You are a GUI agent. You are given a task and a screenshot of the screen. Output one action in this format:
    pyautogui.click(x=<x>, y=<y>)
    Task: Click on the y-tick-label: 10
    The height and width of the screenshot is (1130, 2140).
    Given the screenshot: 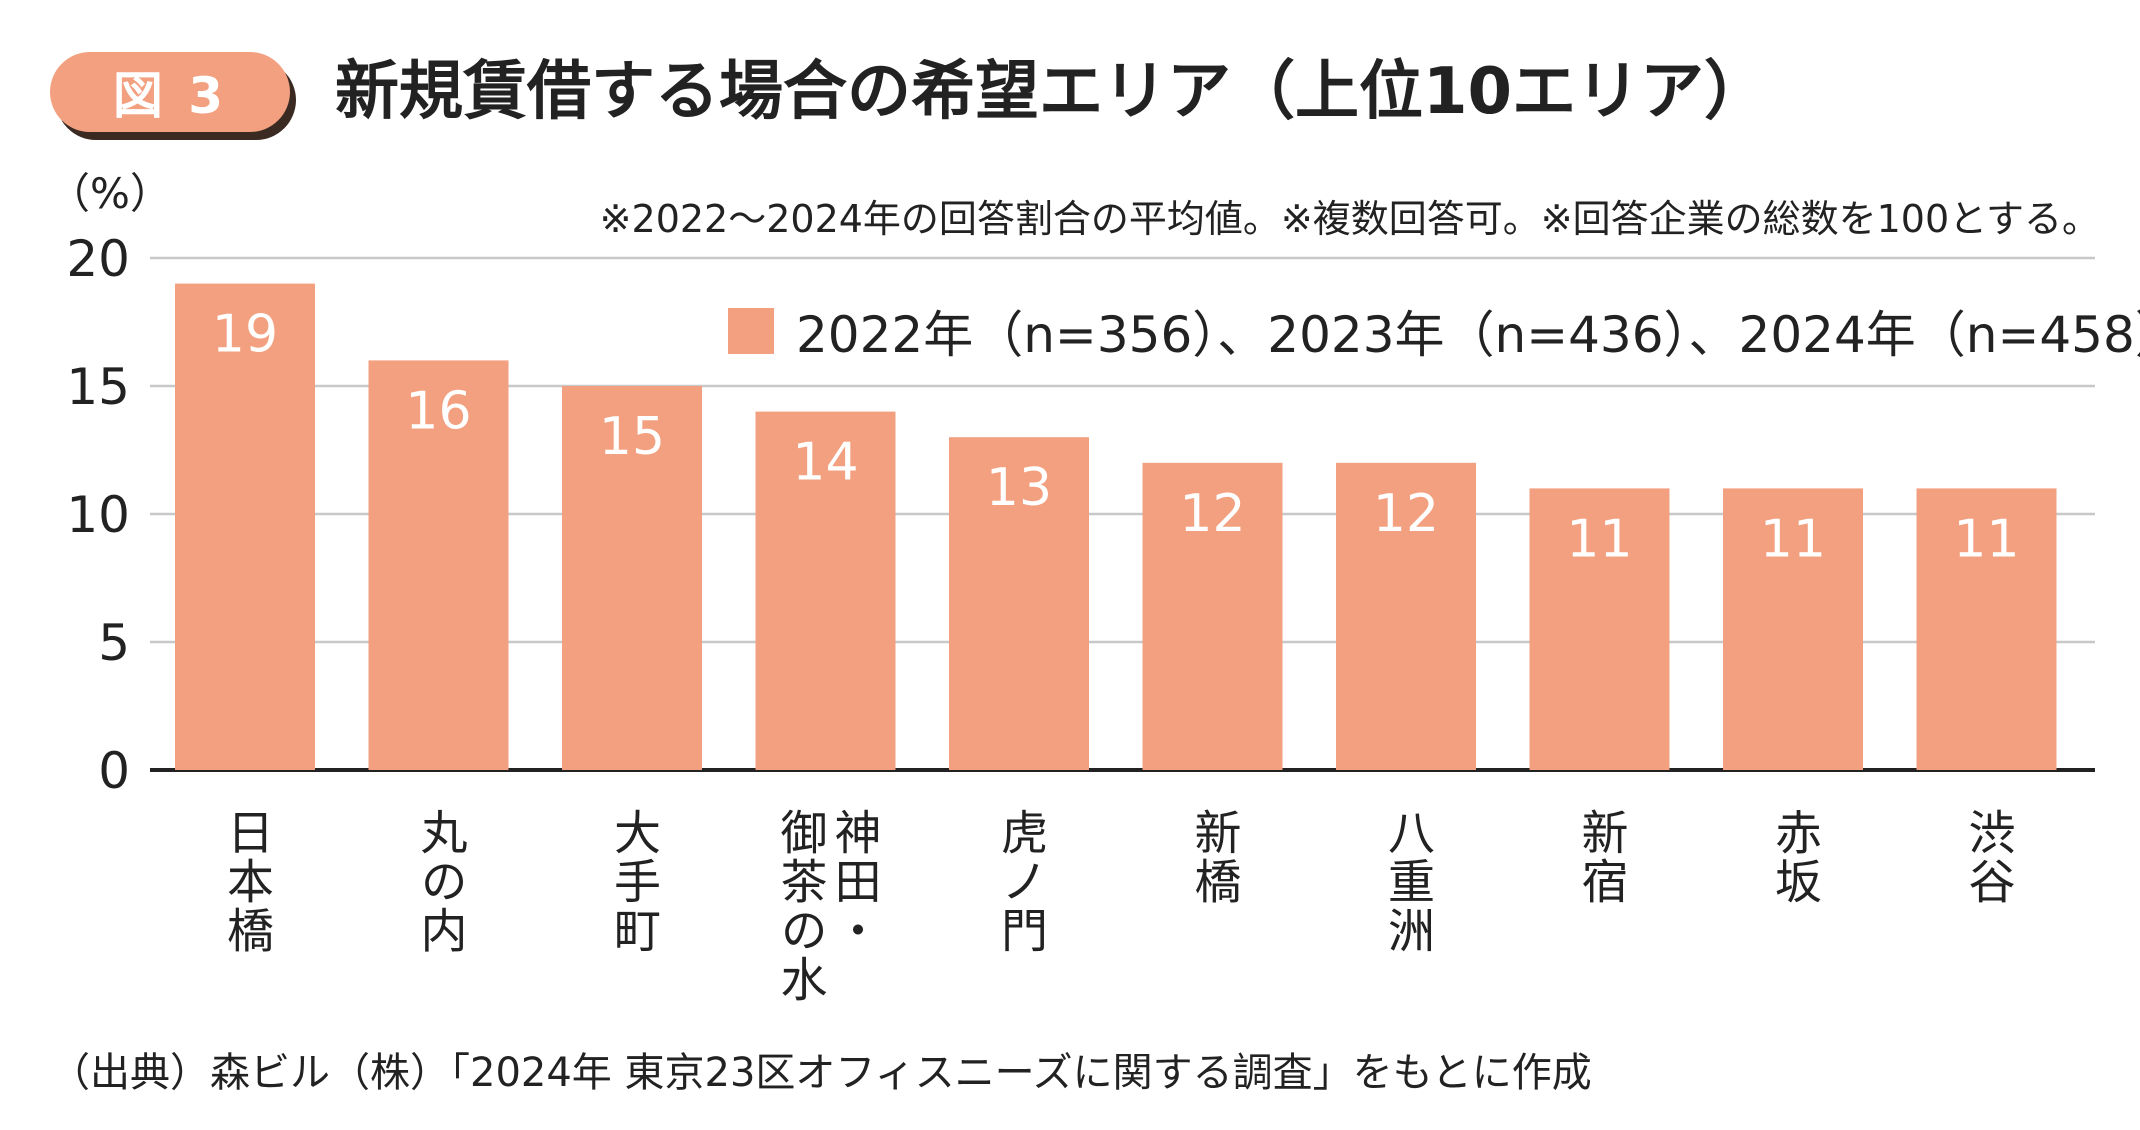 What is the action you would take?
    pyautogui.click(x=98, y=515)
    